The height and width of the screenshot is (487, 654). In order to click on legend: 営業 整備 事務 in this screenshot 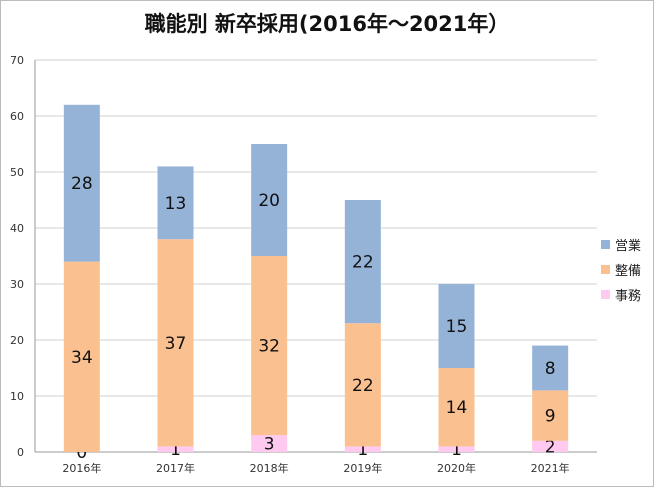, I will do `click(621, 269)`.